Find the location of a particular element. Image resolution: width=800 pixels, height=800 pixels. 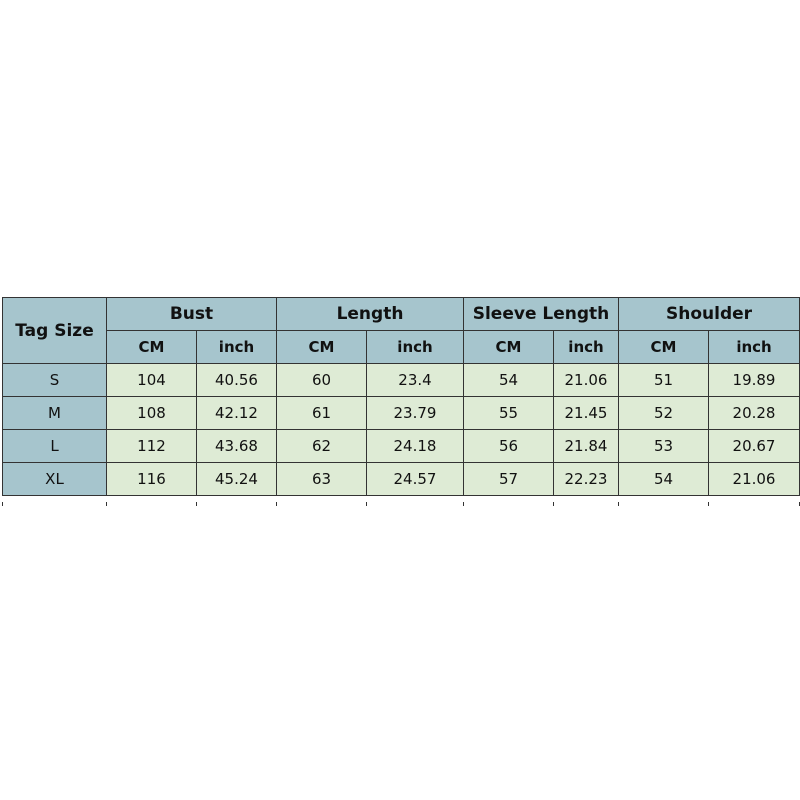

value-cell: 60 is located at coordinates (321, 380).